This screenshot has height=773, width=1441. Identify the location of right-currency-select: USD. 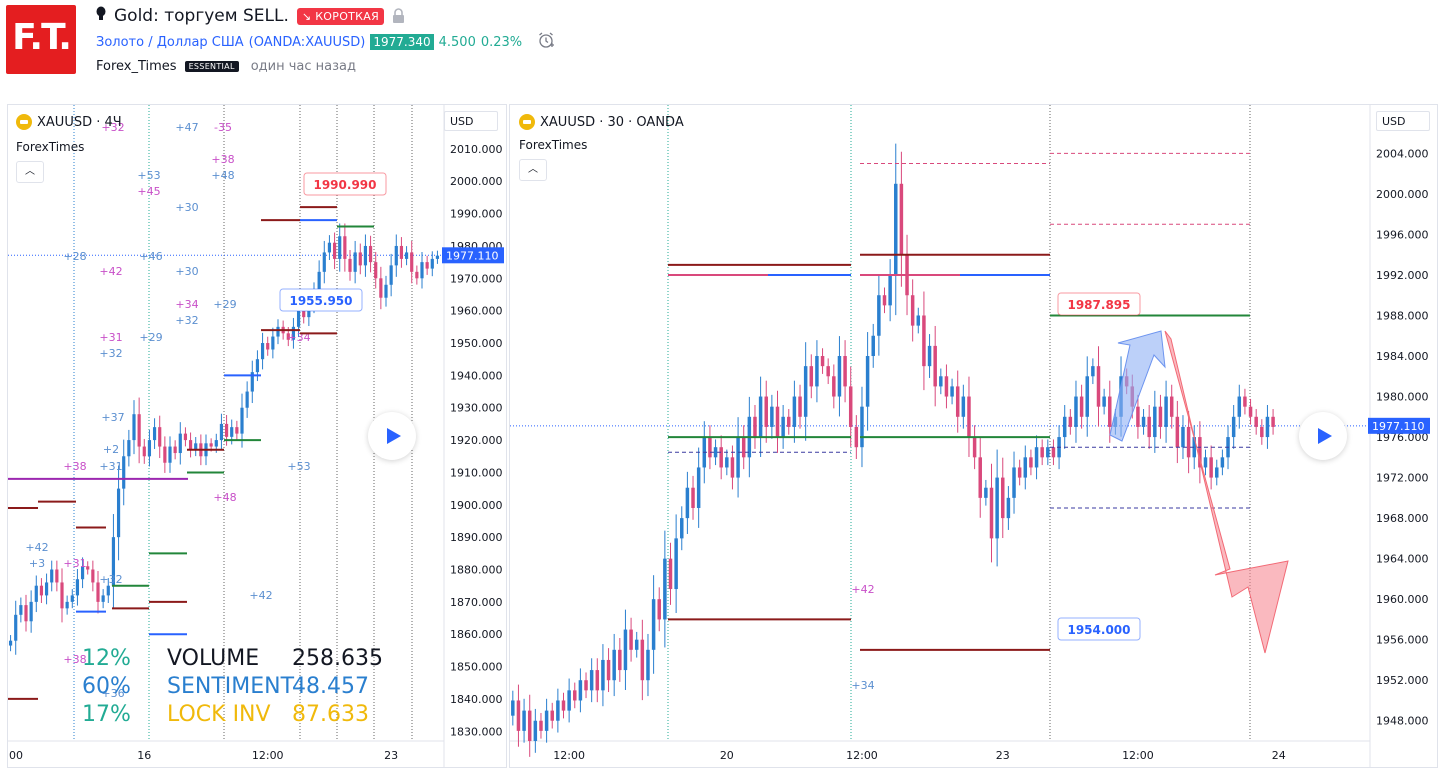
(1403, 121).